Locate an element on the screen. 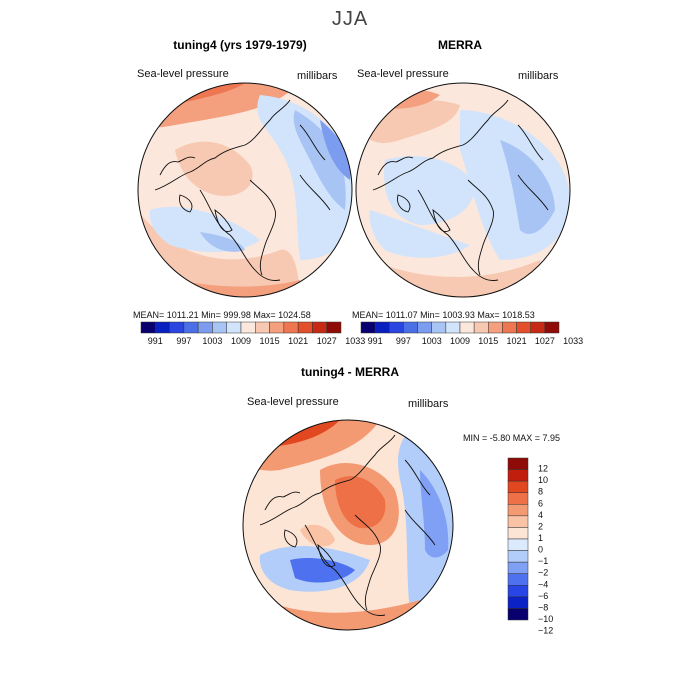  right-colorbar-tick-label: 1009 is located at coordinates (460, 341).